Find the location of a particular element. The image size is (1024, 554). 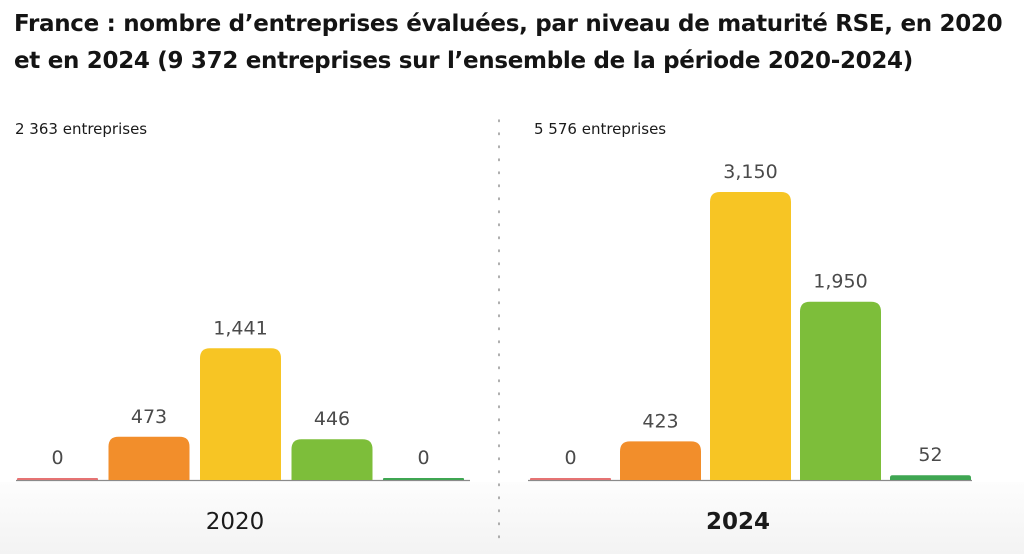

value-label-2024-level-4: 1,950 is located at coordinates (840, 282).